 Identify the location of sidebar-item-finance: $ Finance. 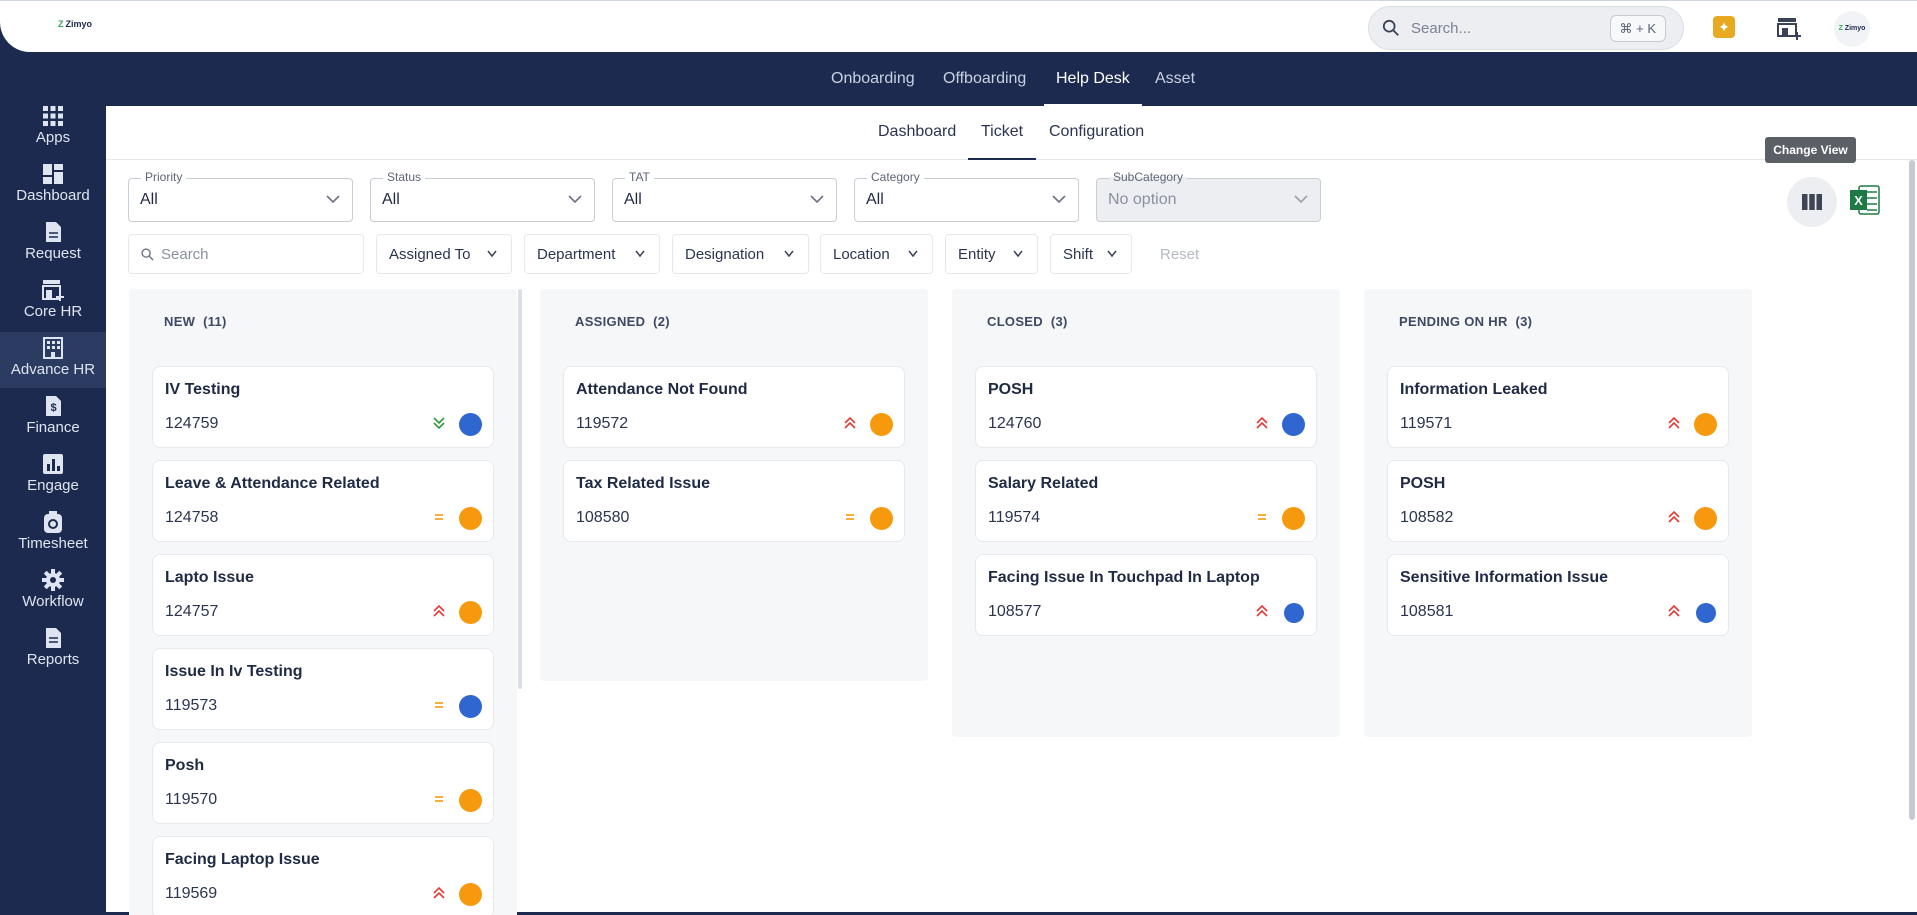
(53, 418).